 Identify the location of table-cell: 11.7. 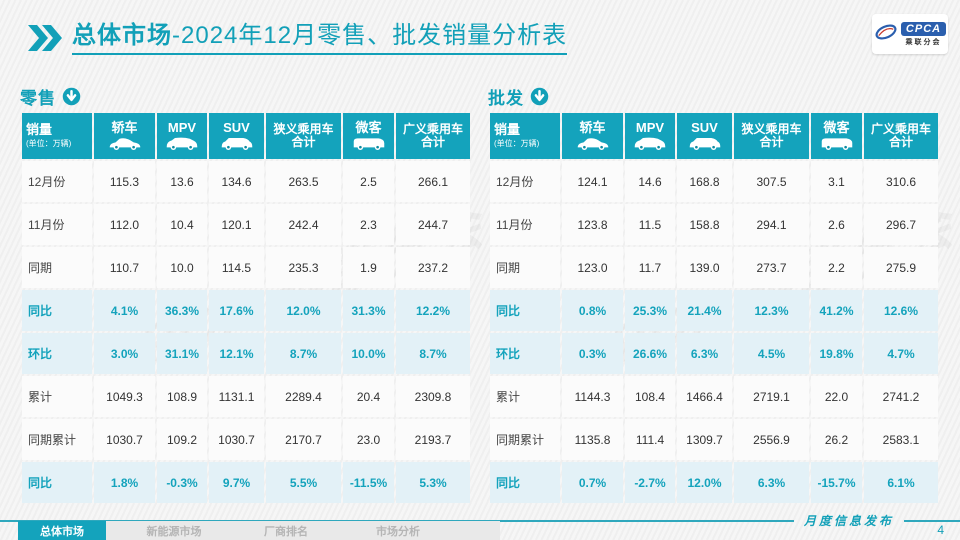
(650, 267).